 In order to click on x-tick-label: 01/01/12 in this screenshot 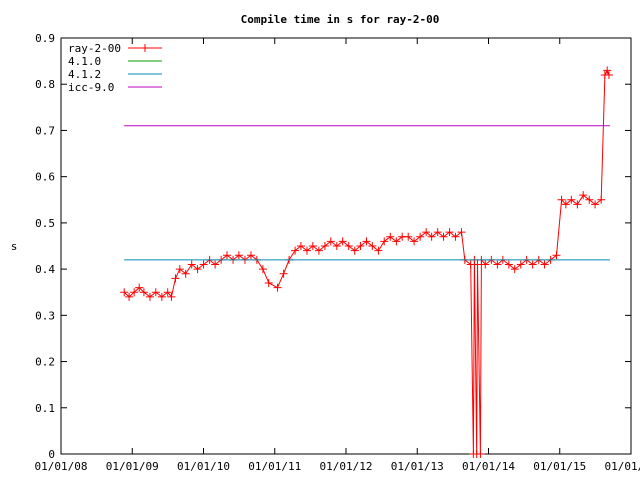, I will do `click(346, 466)`.